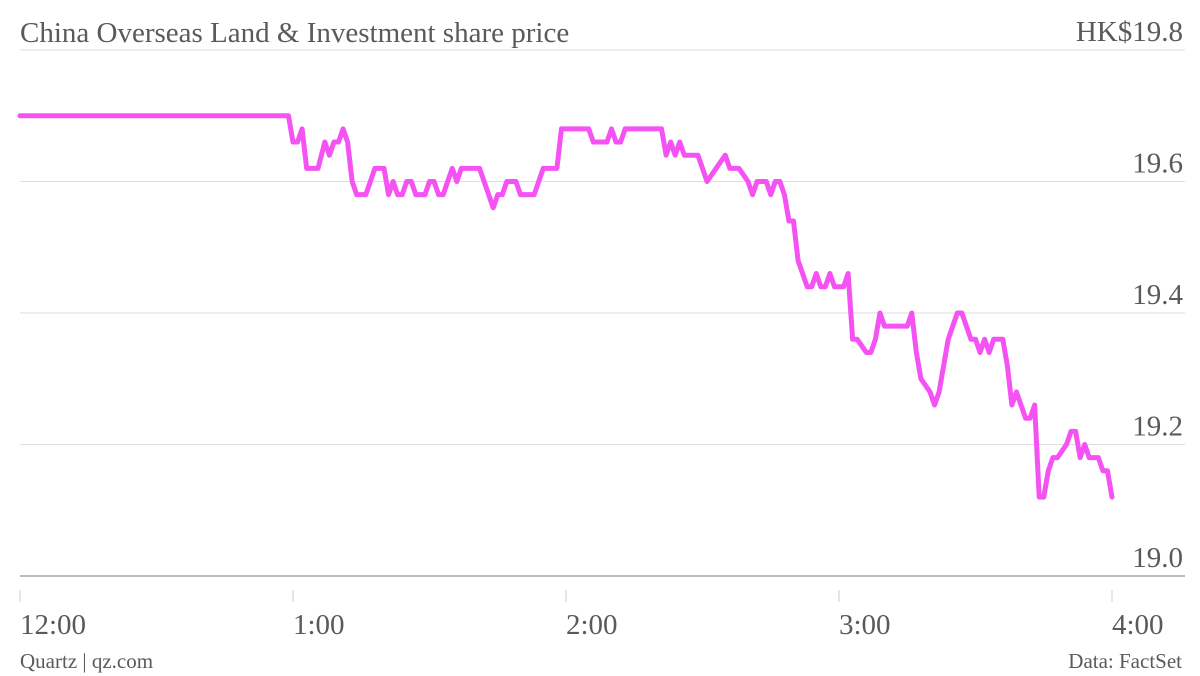 The width and height of the screenshot is (1200, 676). Describe the element at coordinates (1157, 164) in the screenshot. I see `y-tick-label: 19.6` at that location.